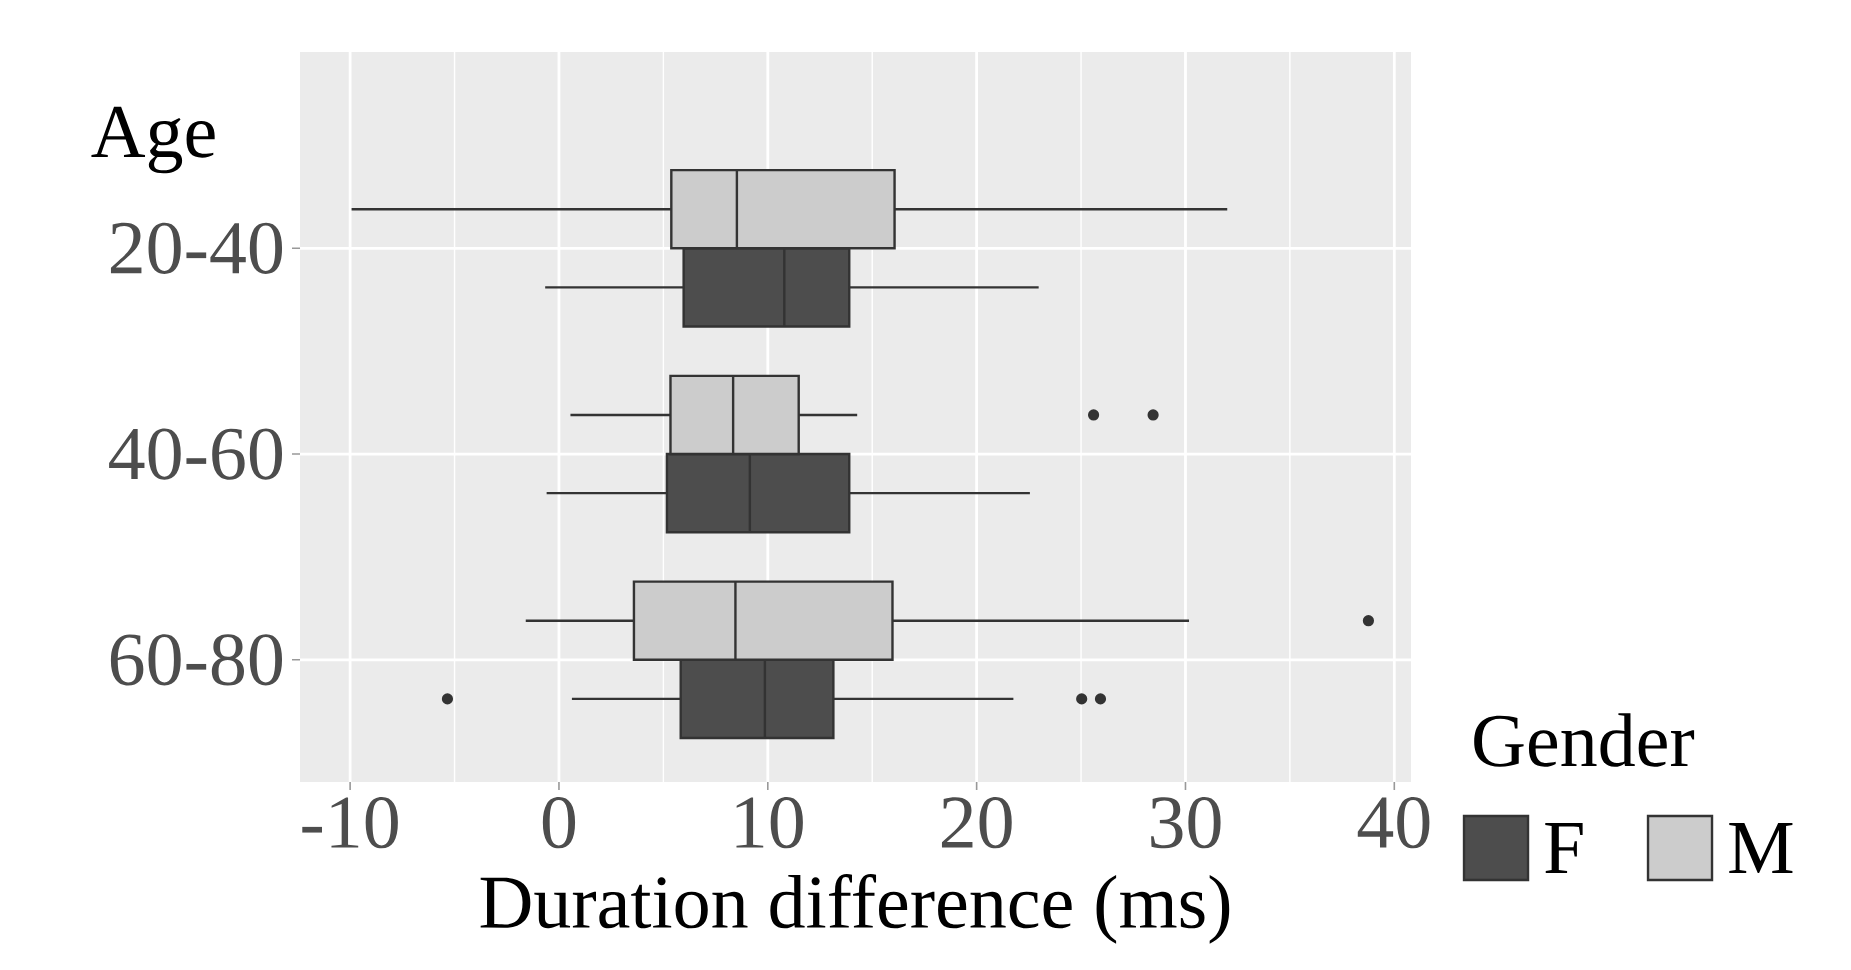 This screenshot has width=1851, height=970. What do you see at coordinates (769, 823) in the screenshot?
I see `x-tick-label: 10` at bounding box center [769, 823].